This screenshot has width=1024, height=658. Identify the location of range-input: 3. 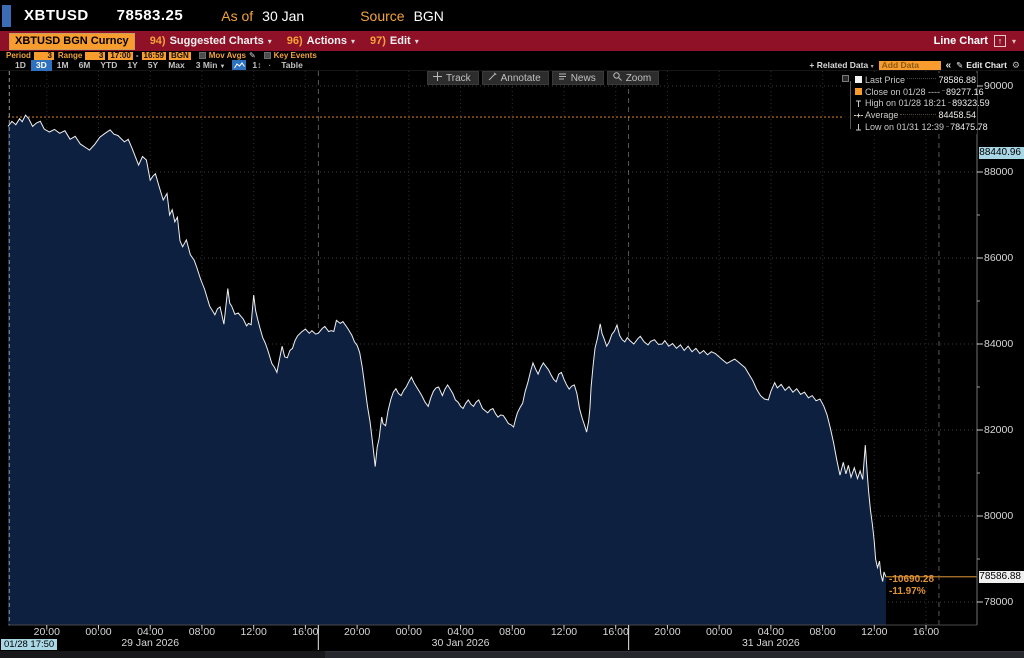
(95, 55).